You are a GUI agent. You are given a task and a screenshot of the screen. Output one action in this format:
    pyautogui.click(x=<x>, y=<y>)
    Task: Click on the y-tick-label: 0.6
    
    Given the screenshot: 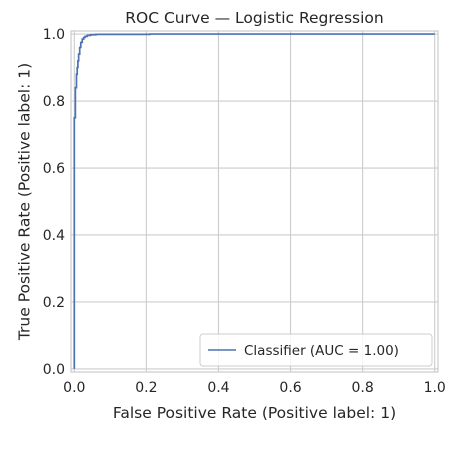 What is the action you would take?
    pyautogui.click(x=54, y=169)
    